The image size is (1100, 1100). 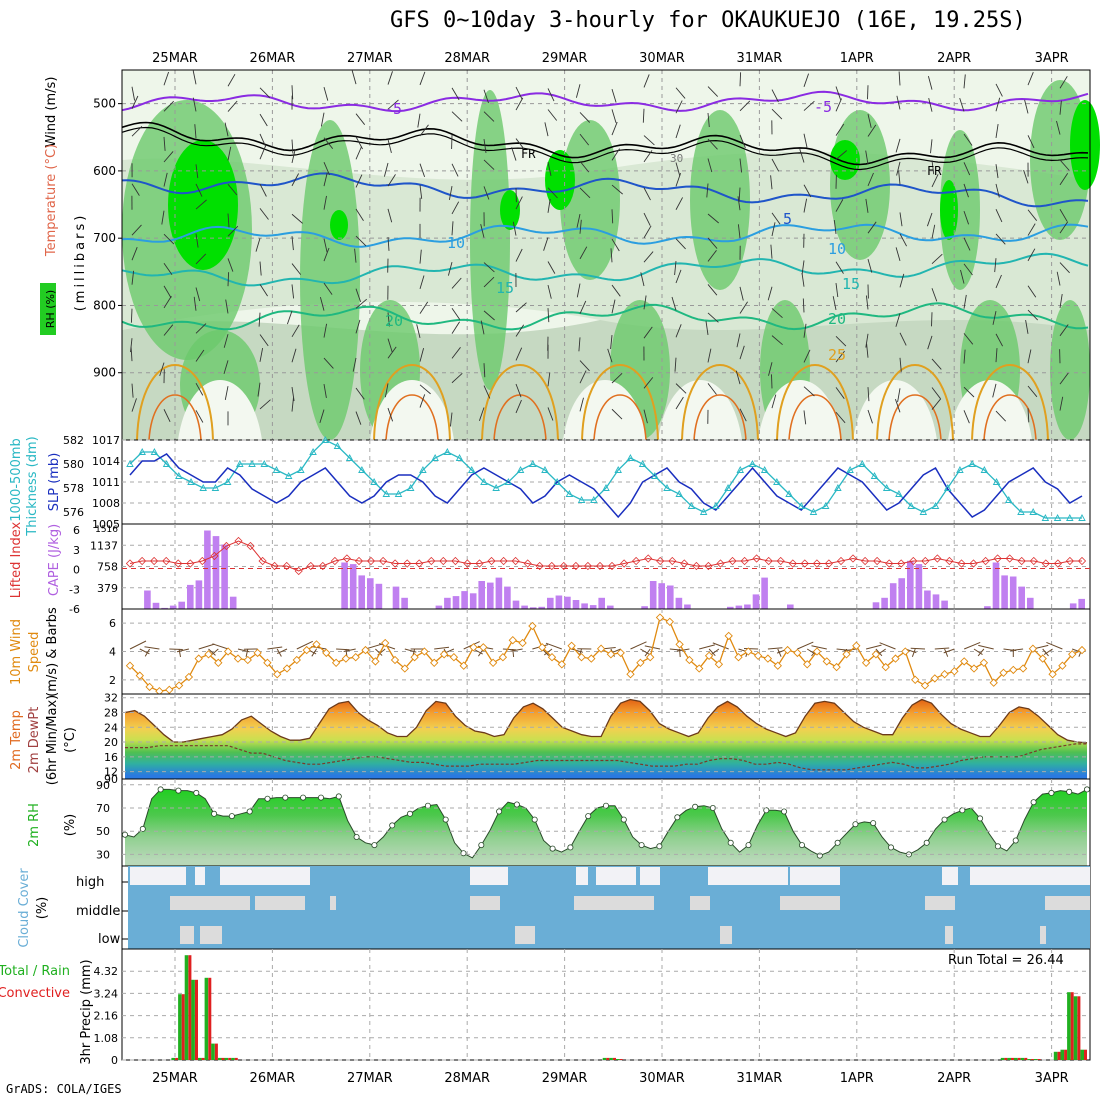 I want to click on cloud-gap-high, so click(x=265, y=876).